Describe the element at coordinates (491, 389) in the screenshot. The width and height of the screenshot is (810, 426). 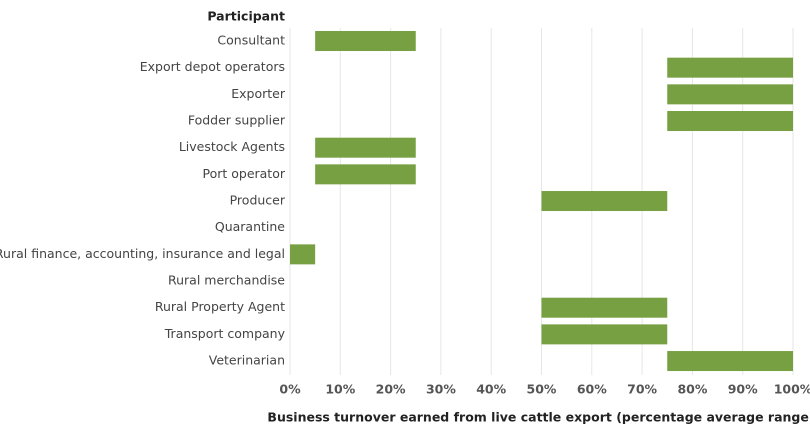
I see `x-tick-label: 40%` at that location.